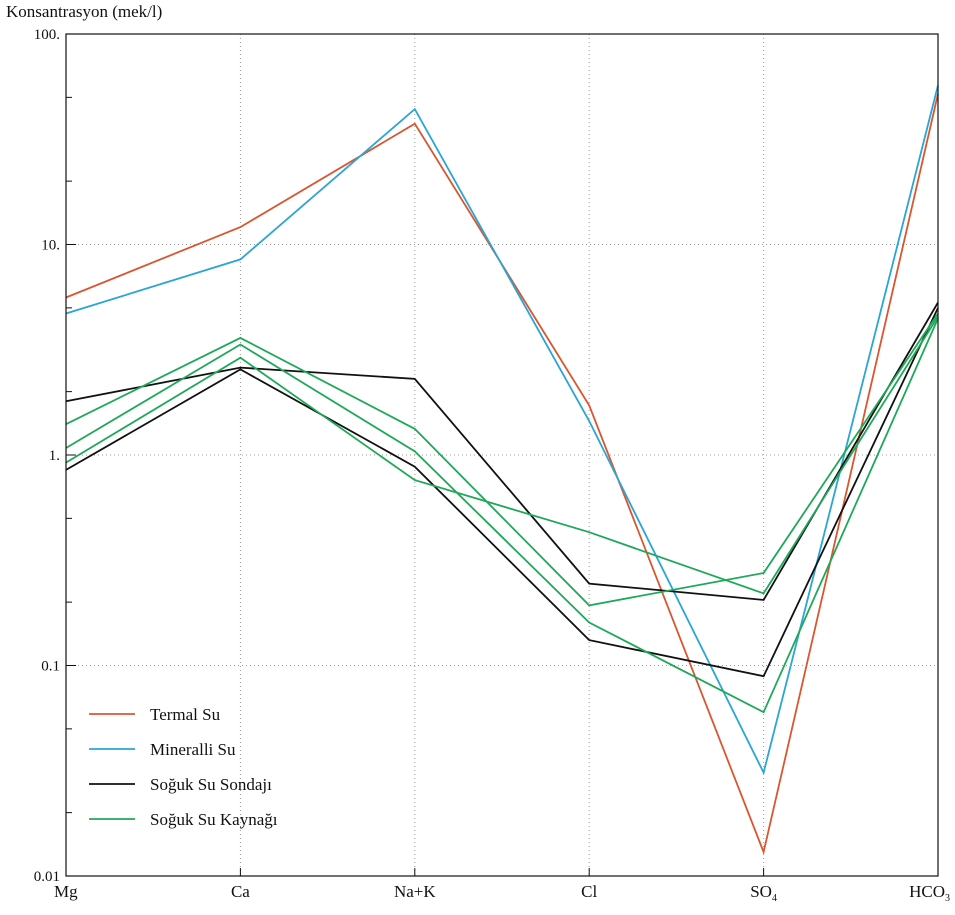 This screenshot has width=955, height=915. What do you see at coordinates (47, 35) in the screenshot?
I see `y-tick-label: 100.` at bounding box center [47, 35].